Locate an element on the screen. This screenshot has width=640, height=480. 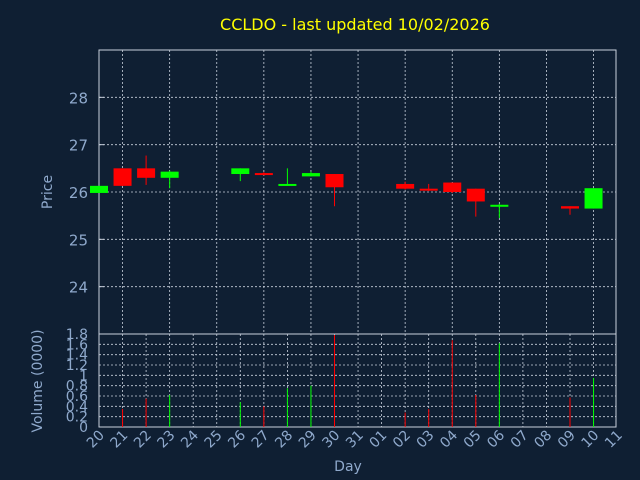
x-tick-label: 31 is located at coordinates (355, 440).